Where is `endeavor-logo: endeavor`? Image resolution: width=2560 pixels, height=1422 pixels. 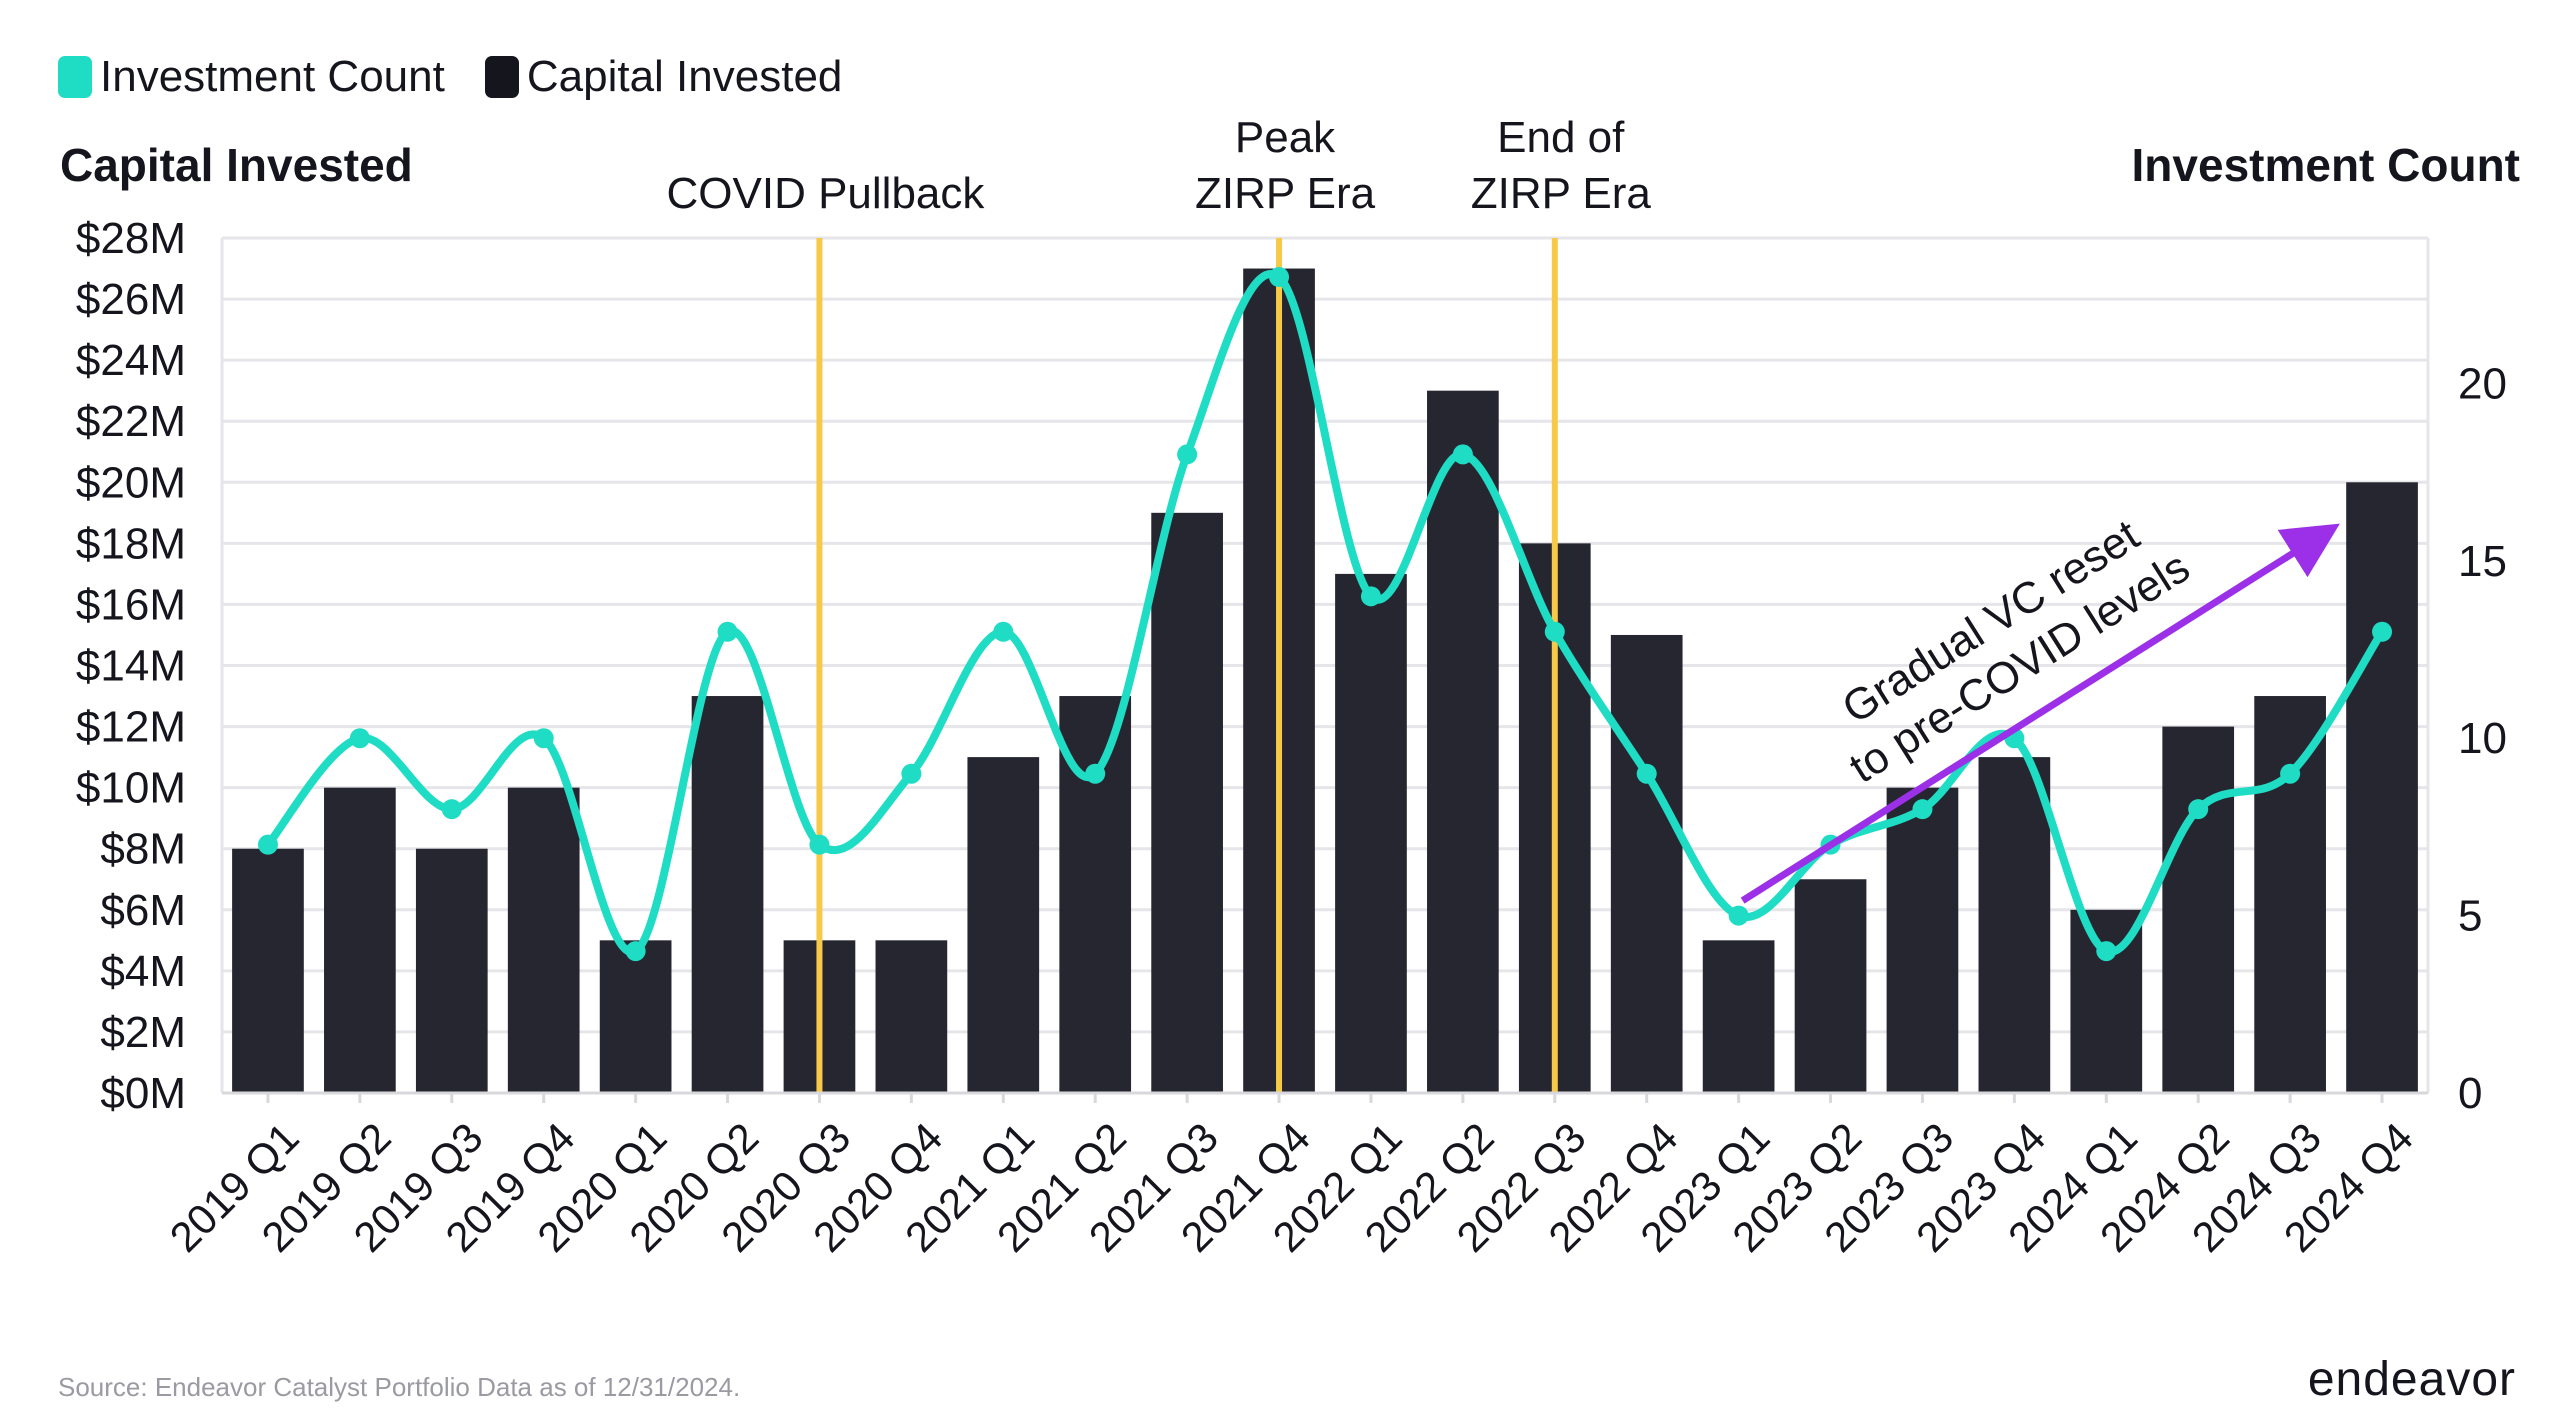
endeavor-logo: endeavor is located at coordinates (2411, 1379).